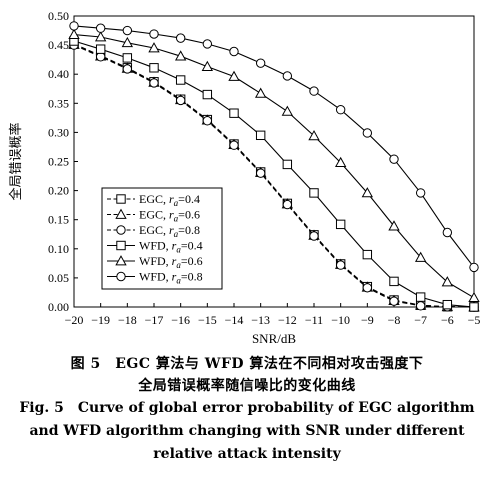 The width and height of the screenshot is (494, 491). Describe the element at coordinates (58, 249) in the screenshot. I see `y-tick-label: 0.10` at that location.